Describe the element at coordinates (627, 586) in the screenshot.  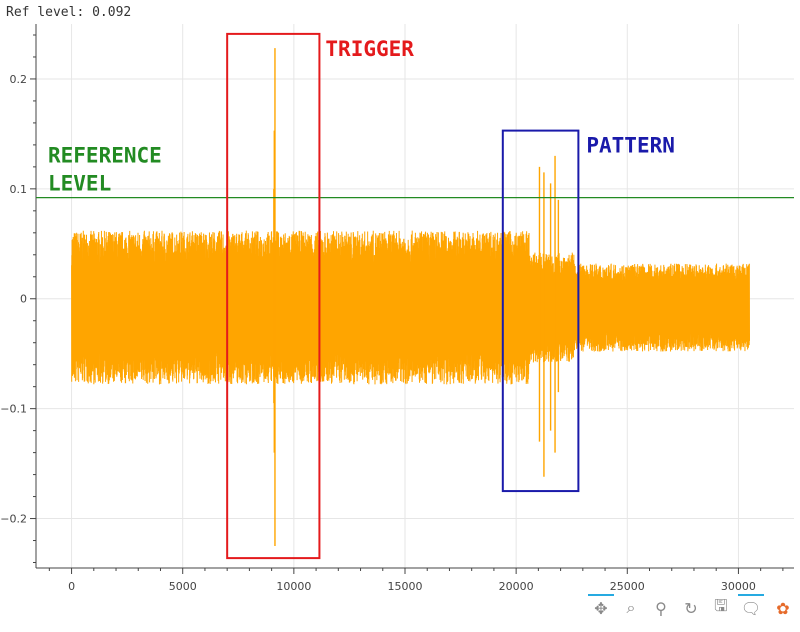
I see `x-tick-label: 25000` at that location.